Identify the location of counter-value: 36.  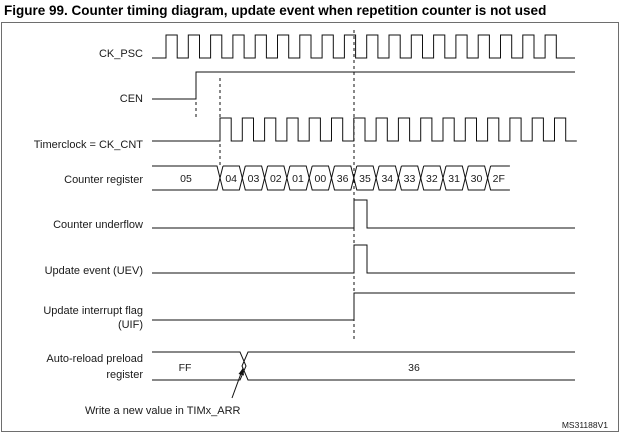
(343, 179).